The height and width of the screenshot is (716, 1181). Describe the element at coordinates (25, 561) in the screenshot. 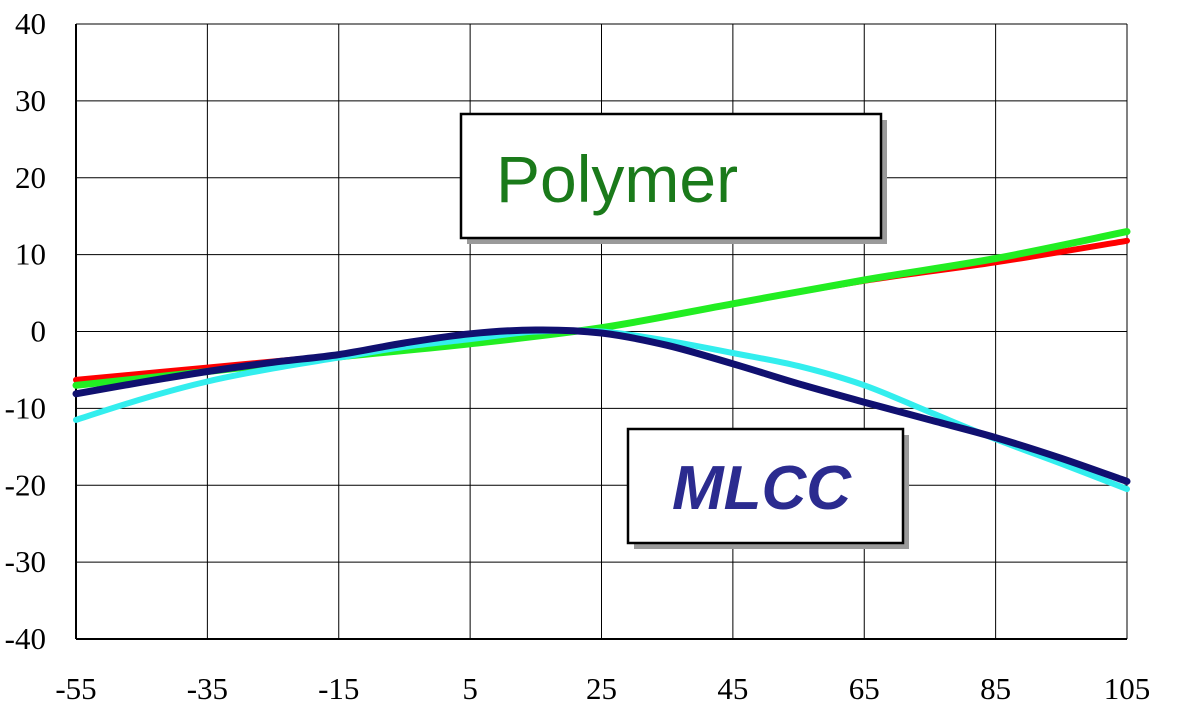

I see `y-tick-label-7: -30` at that location.